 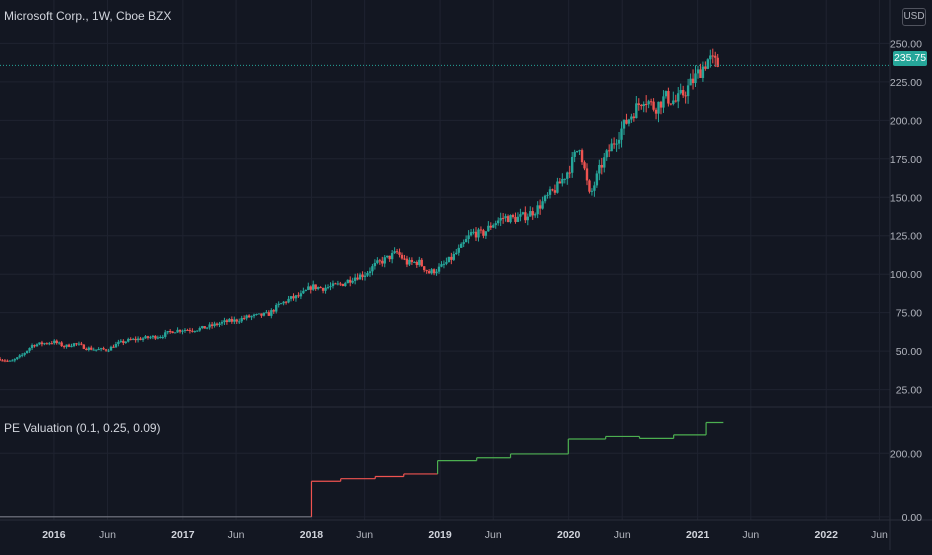 What do you see at coordinates (569, 535) in the screenshot?
I see `x-tick-label: 2020` at bounding box center [569, 535].